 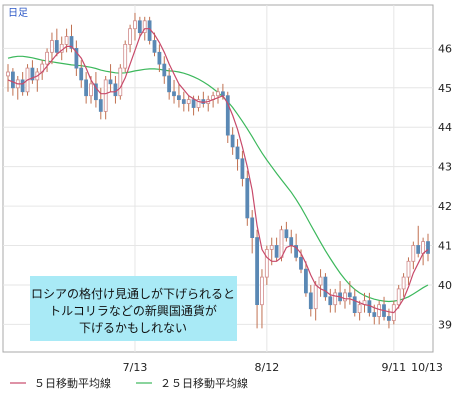 What do you see at coordinates (445, 48) in the screenshot?
I see `y-tick-label: 46` at bounding box center [445, 48].